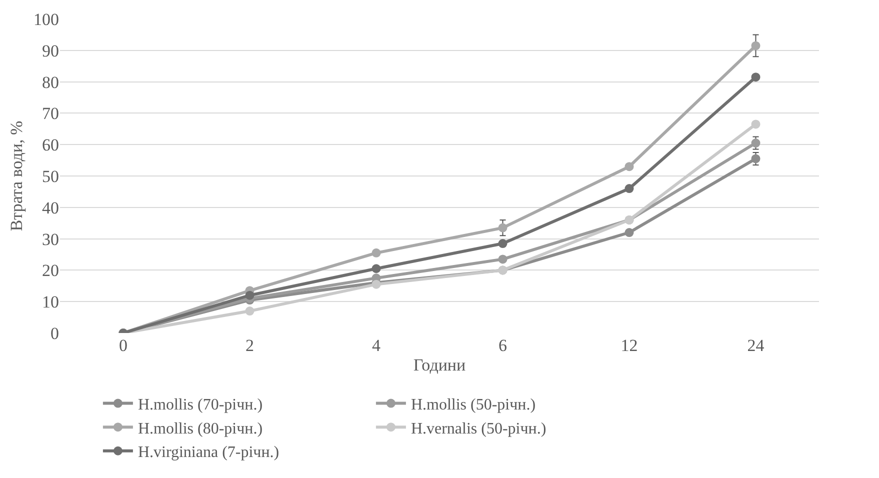  What do you see at coordinates (629, 345) in the screenshot?
I see `x-tick-label: 12` at bounding box center [629, 345].